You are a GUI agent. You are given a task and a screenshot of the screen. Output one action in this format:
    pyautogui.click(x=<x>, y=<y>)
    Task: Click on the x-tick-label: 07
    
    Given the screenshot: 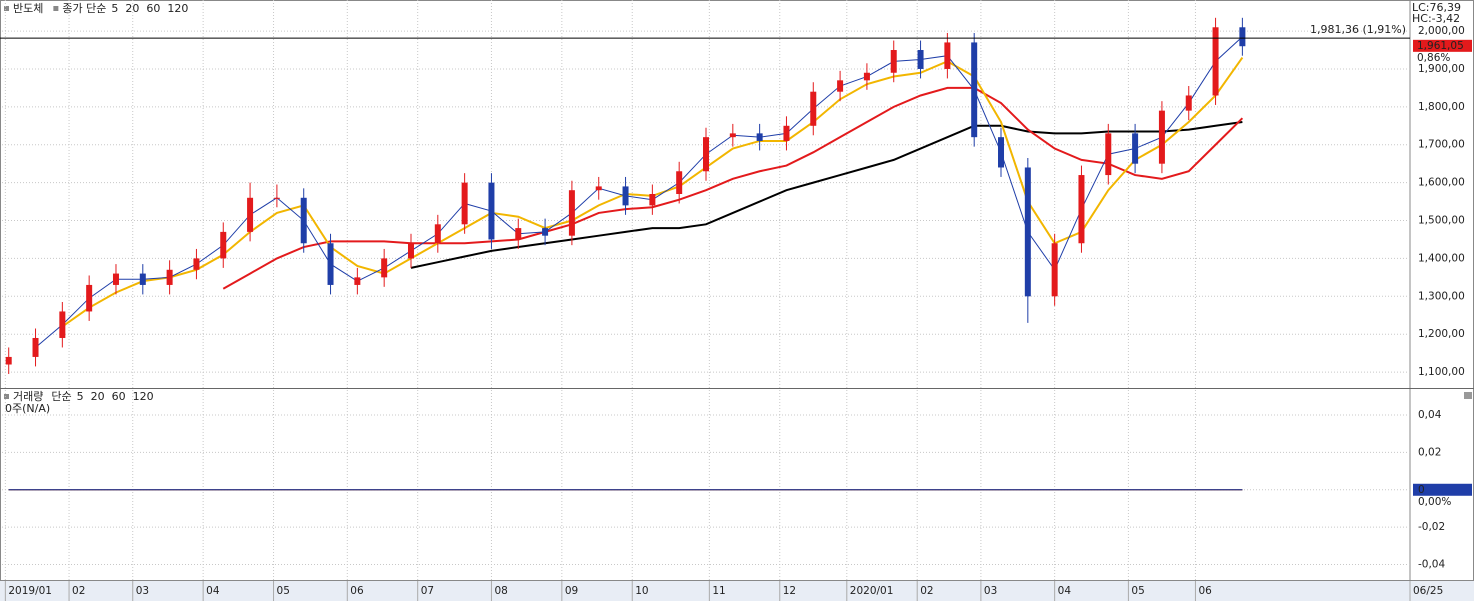 What is the action you would take?
    pyautogui.click(x=427, y=591)
    